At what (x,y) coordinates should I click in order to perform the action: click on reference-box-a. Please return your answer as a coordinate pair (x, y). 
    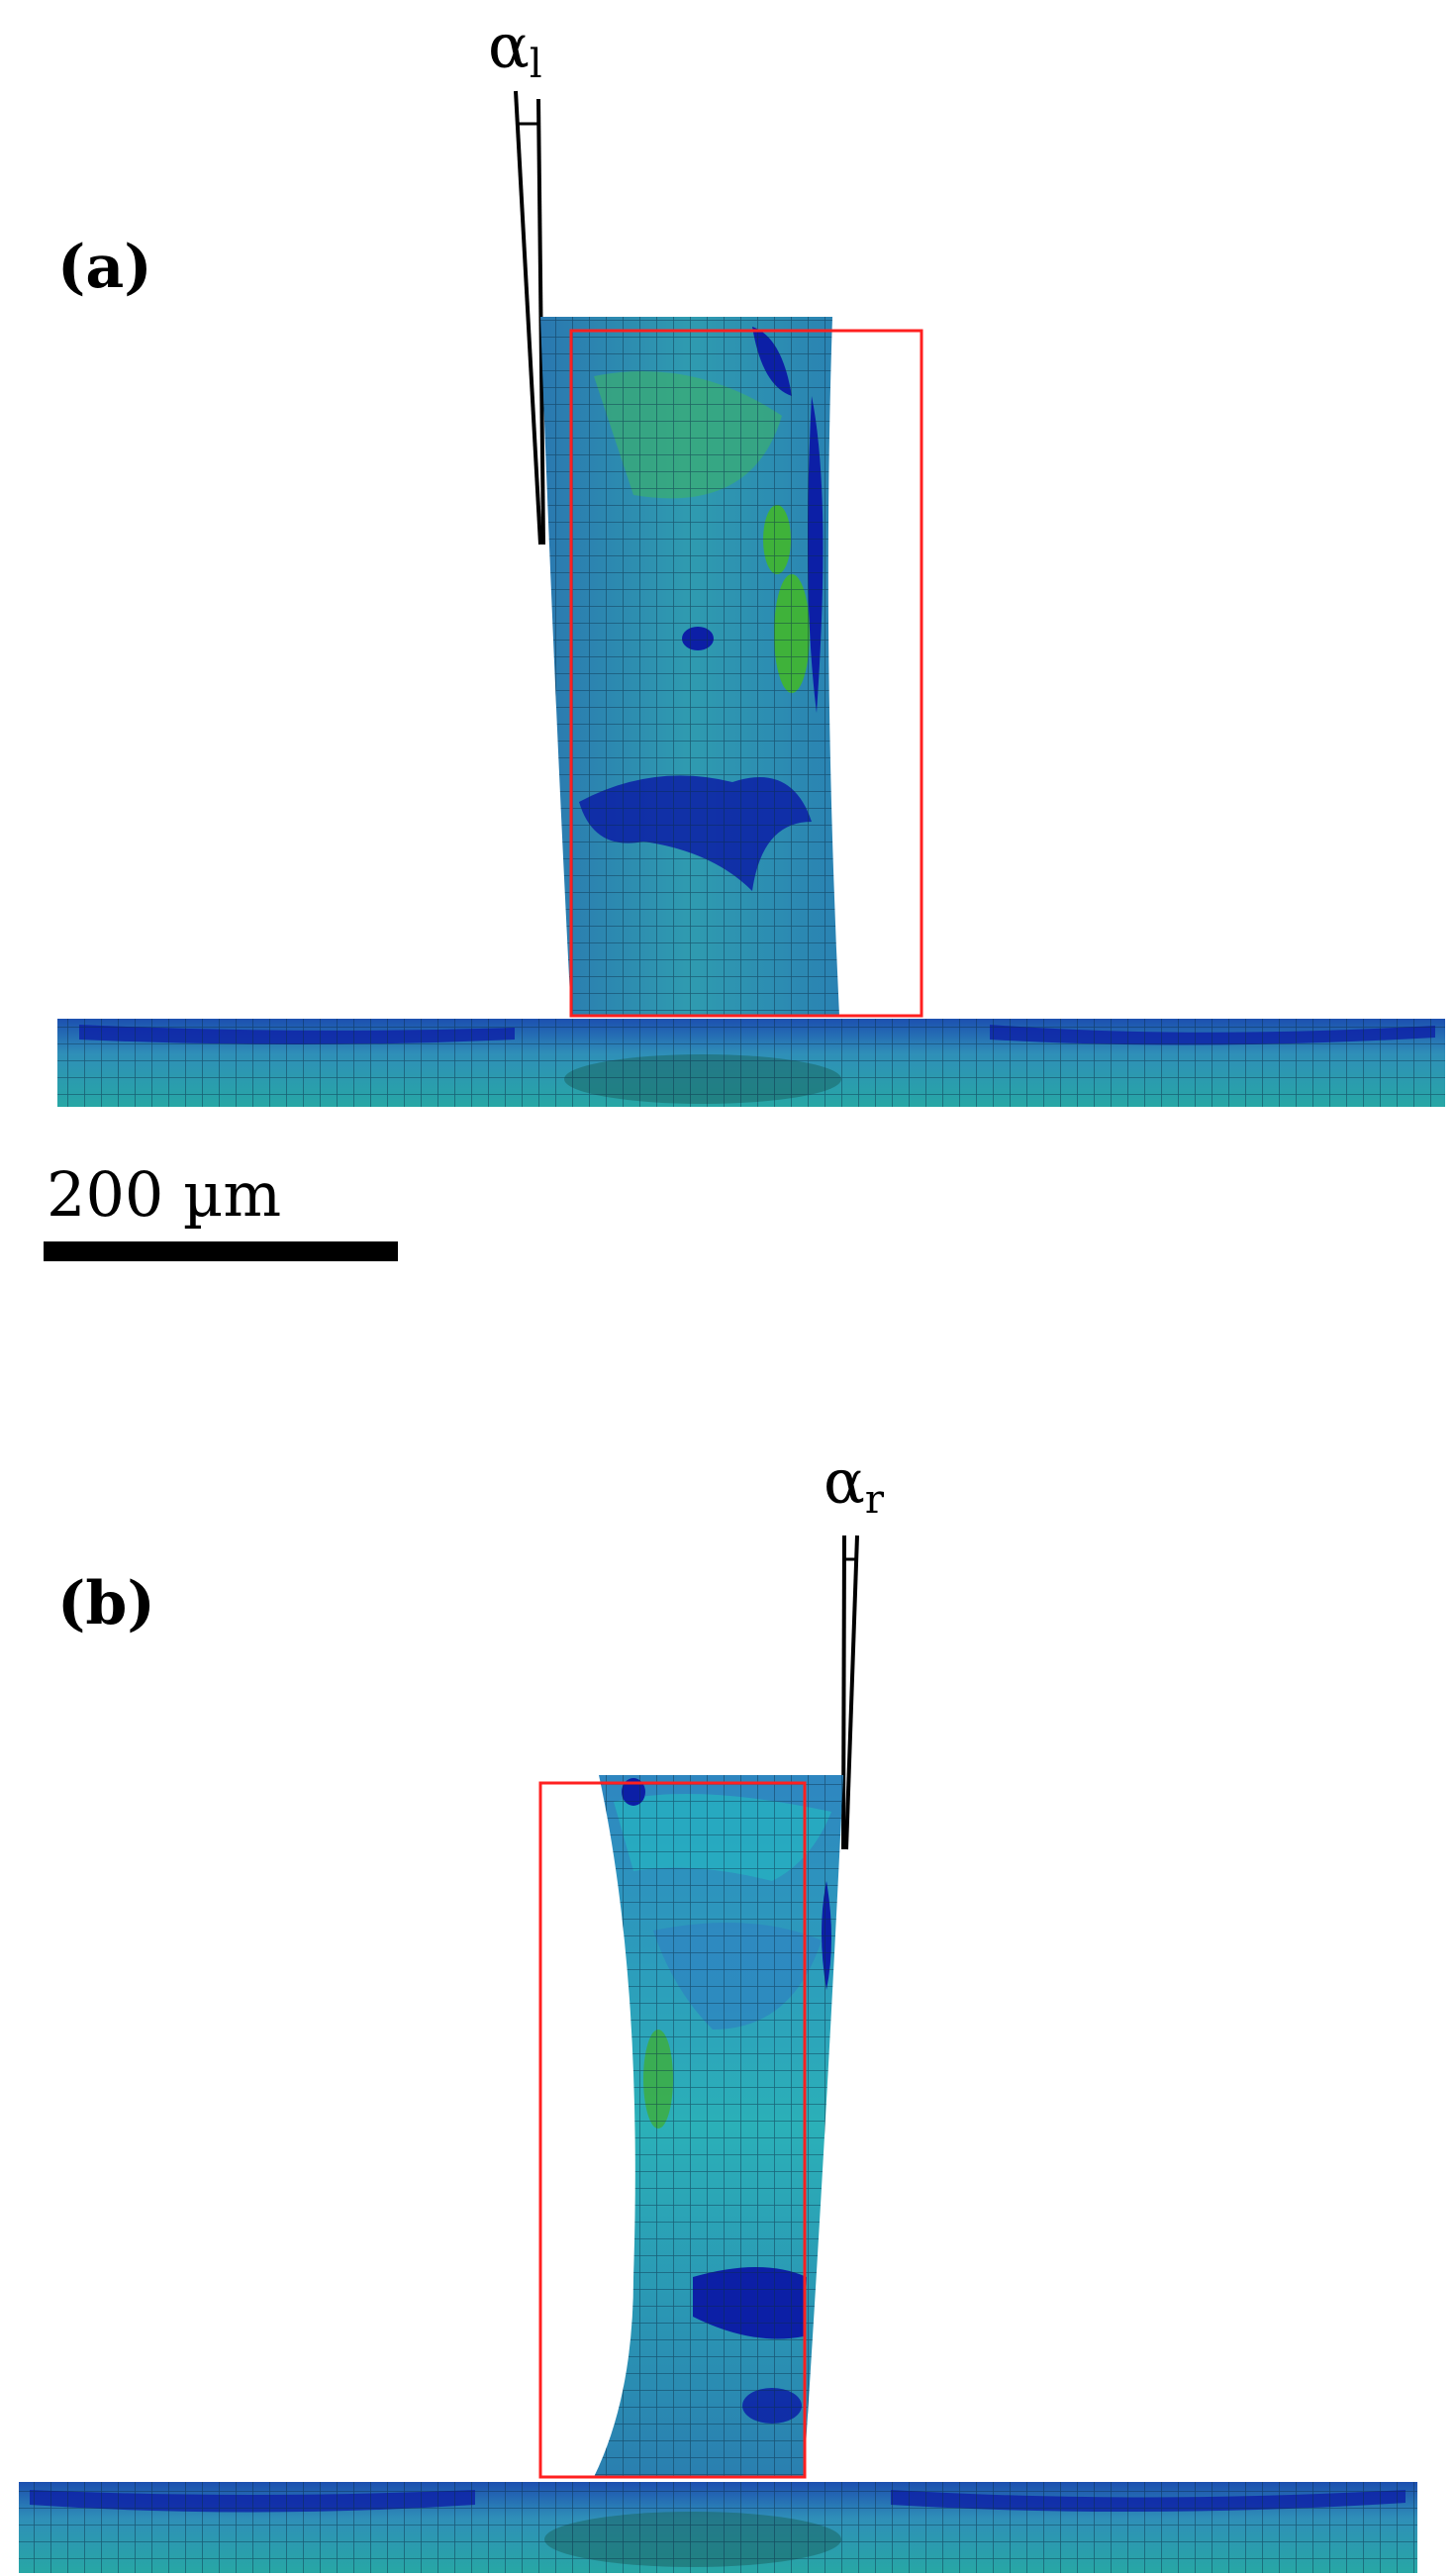
    Looking at the image, I should click on (746, 673).